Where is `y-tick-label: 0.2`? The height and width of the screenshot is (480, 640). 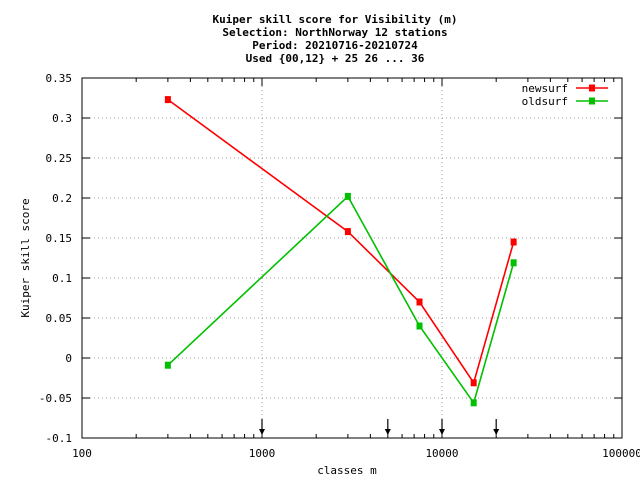 y-tick-label: 0.2 is located at coordinates (62, 198).